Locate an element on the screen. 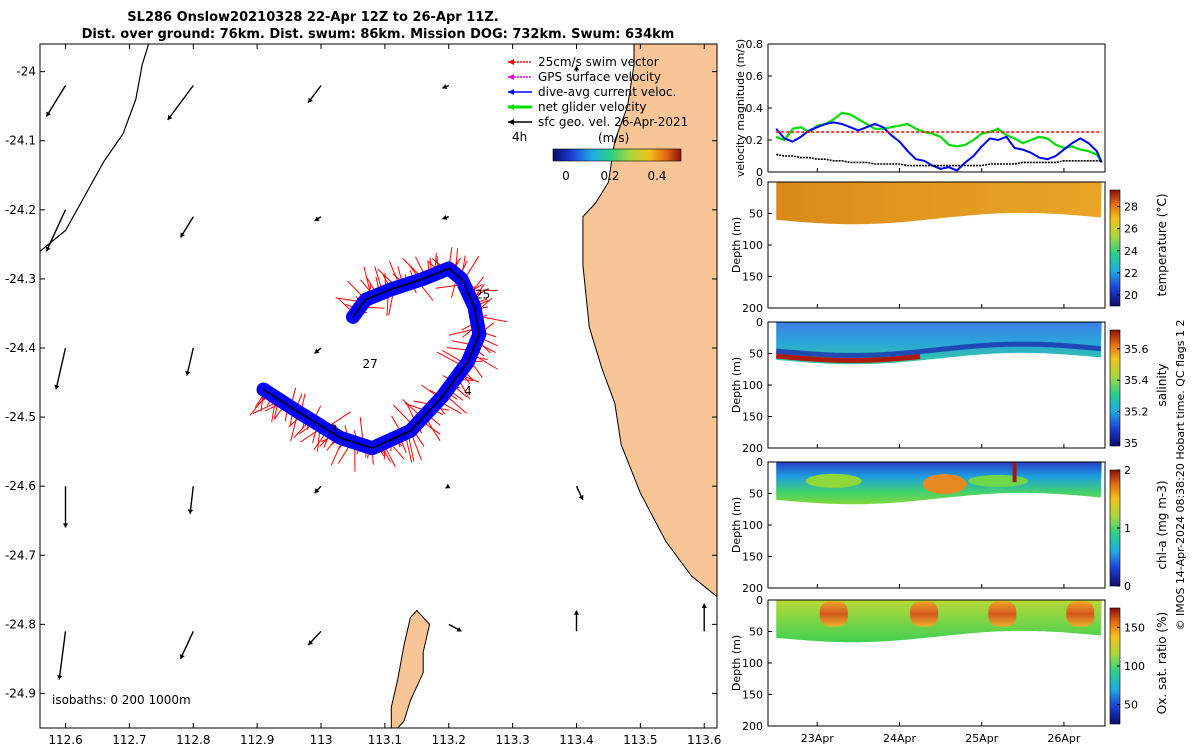 Image resolution: width=1200 pixels, height=750 pixels. track-day-label: 25 is located at coordinates (482, 294).